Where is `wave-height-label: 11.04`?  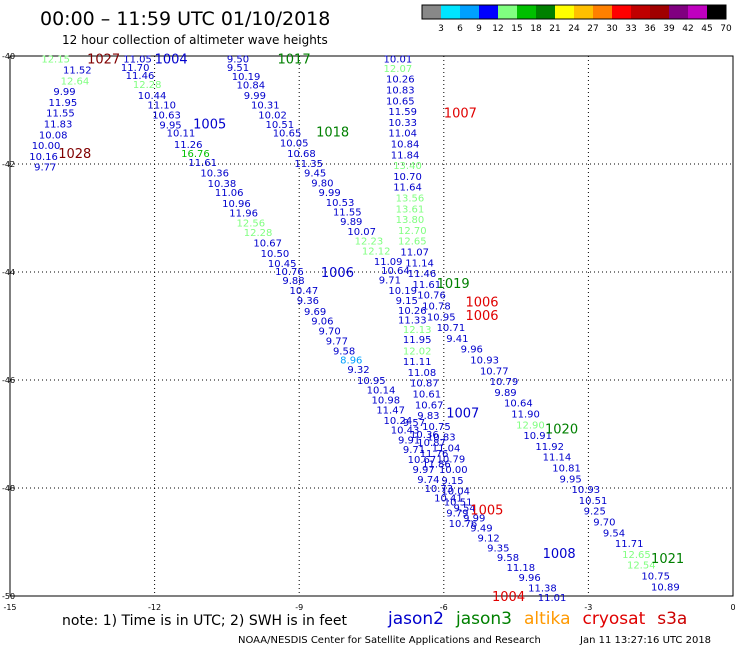
wave-height-label: 11.04 is located at coordinates (402, 134).